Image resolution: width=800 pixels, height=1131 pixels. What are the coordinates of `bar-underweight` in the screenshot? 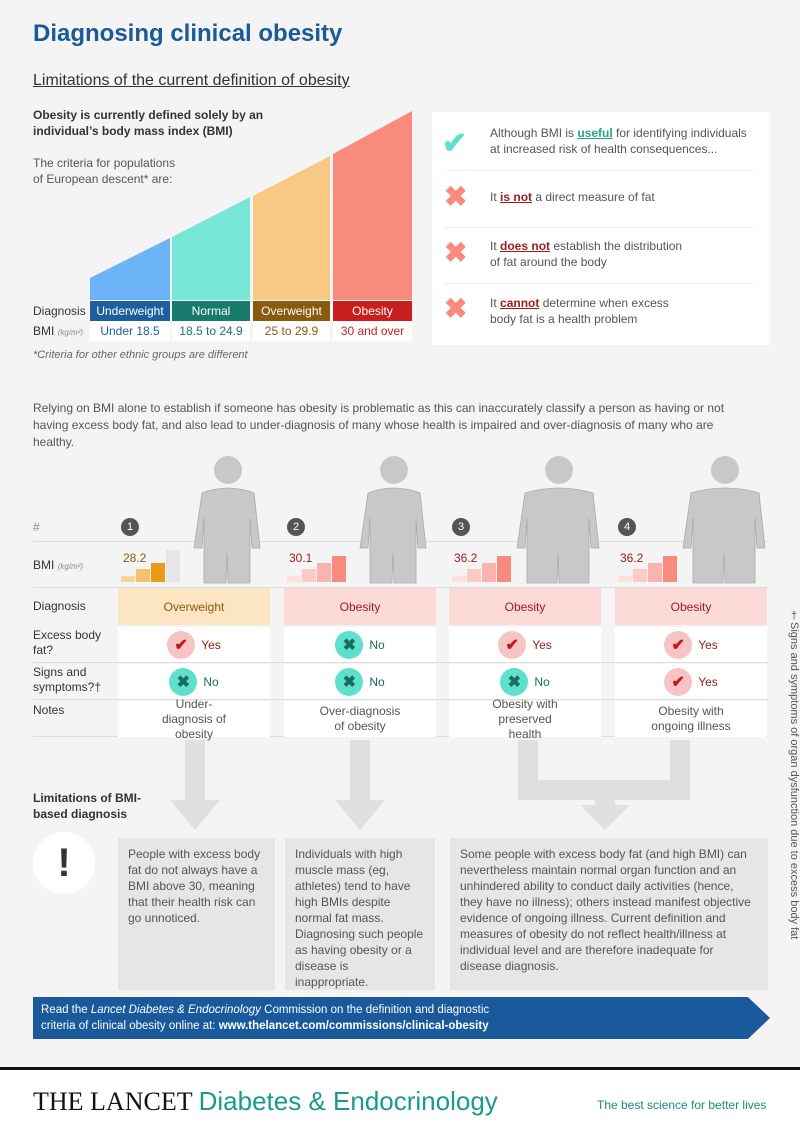 It's located at (130, 269).